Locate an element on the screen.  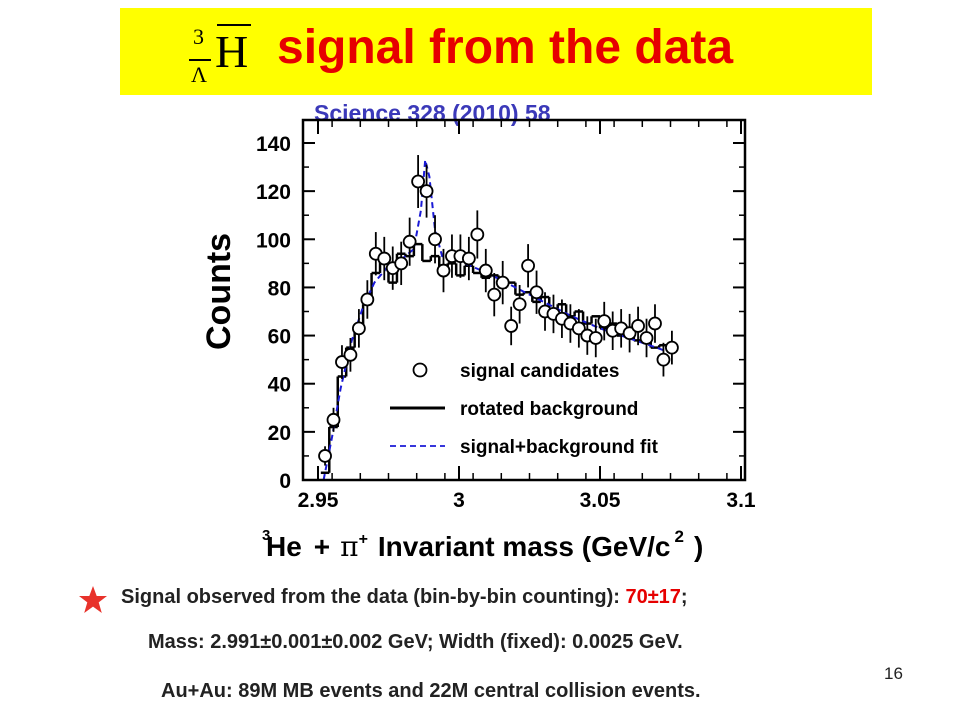
reference-citation: Science 328 (2010) 58 is located at coordinates (432, 113).